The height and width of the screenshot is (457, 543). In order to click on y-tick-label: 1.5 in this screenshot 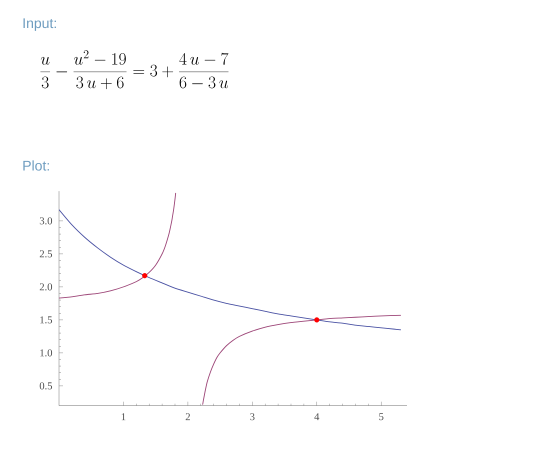, I will do `click(46, 320)`.